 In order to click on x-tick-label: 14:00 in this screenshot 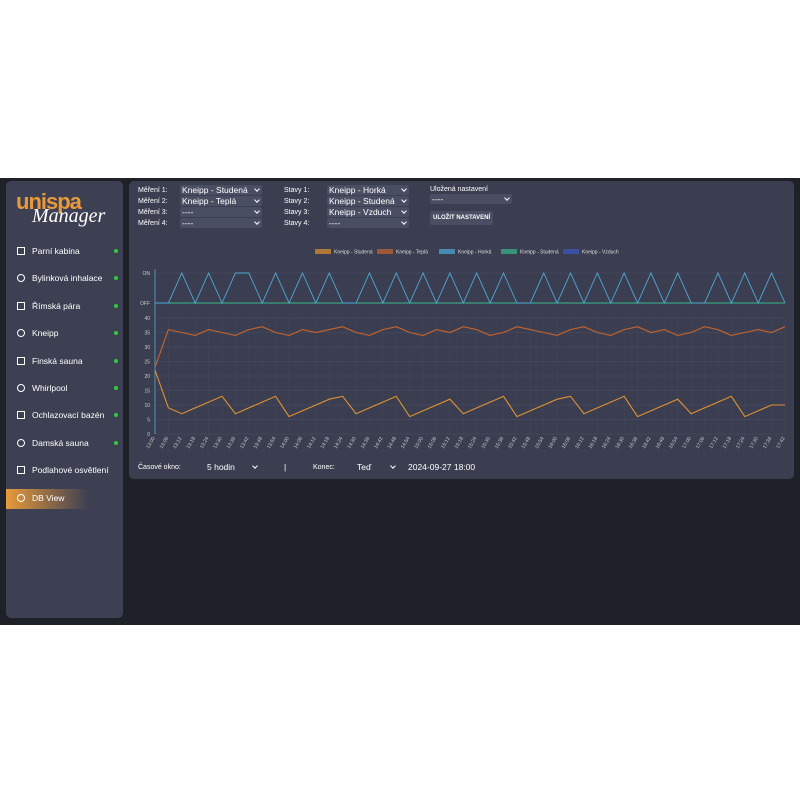, I will do `click(285, 443)`.